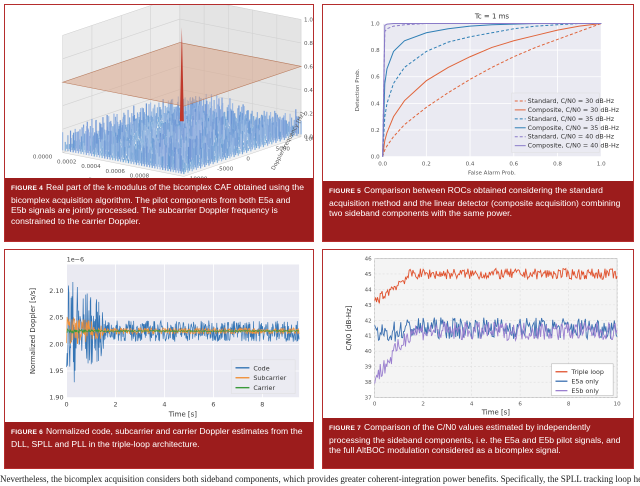 Image resolution: width=640 pixels, height=486 pixels. I want to click on y-tick-label: 0.6, so click(375, 78).